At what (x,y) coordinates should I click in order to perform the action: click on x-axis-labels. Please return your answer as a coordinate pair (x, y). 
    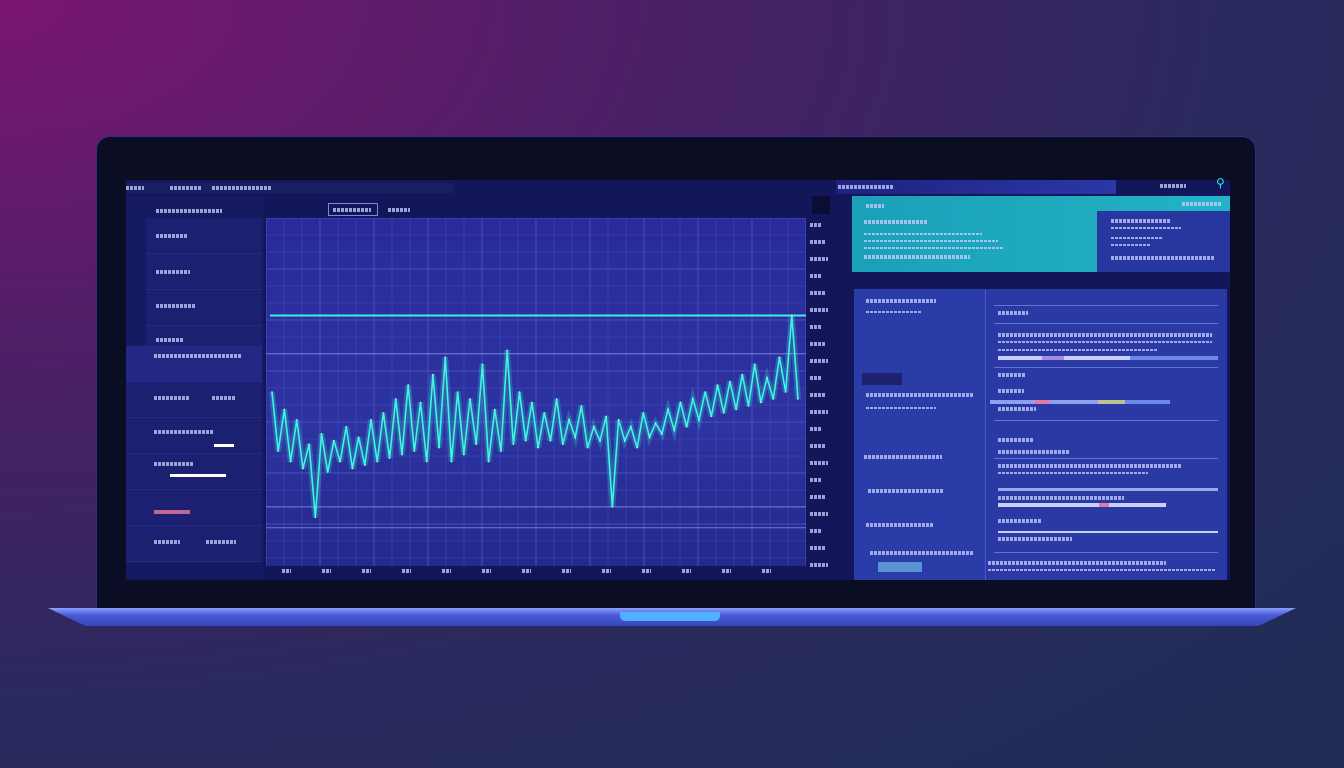
    Looking at the image, I should click on (536, 572).